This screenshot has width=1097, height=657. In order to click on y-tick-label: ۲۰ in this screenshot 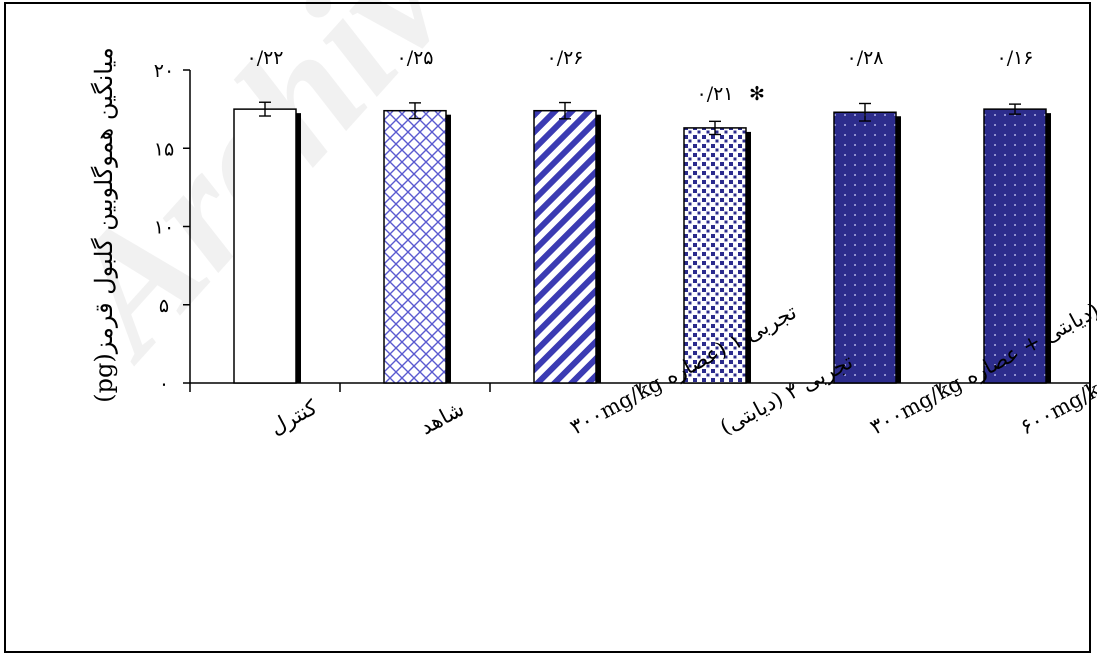, I will do `click(164, 71)`.